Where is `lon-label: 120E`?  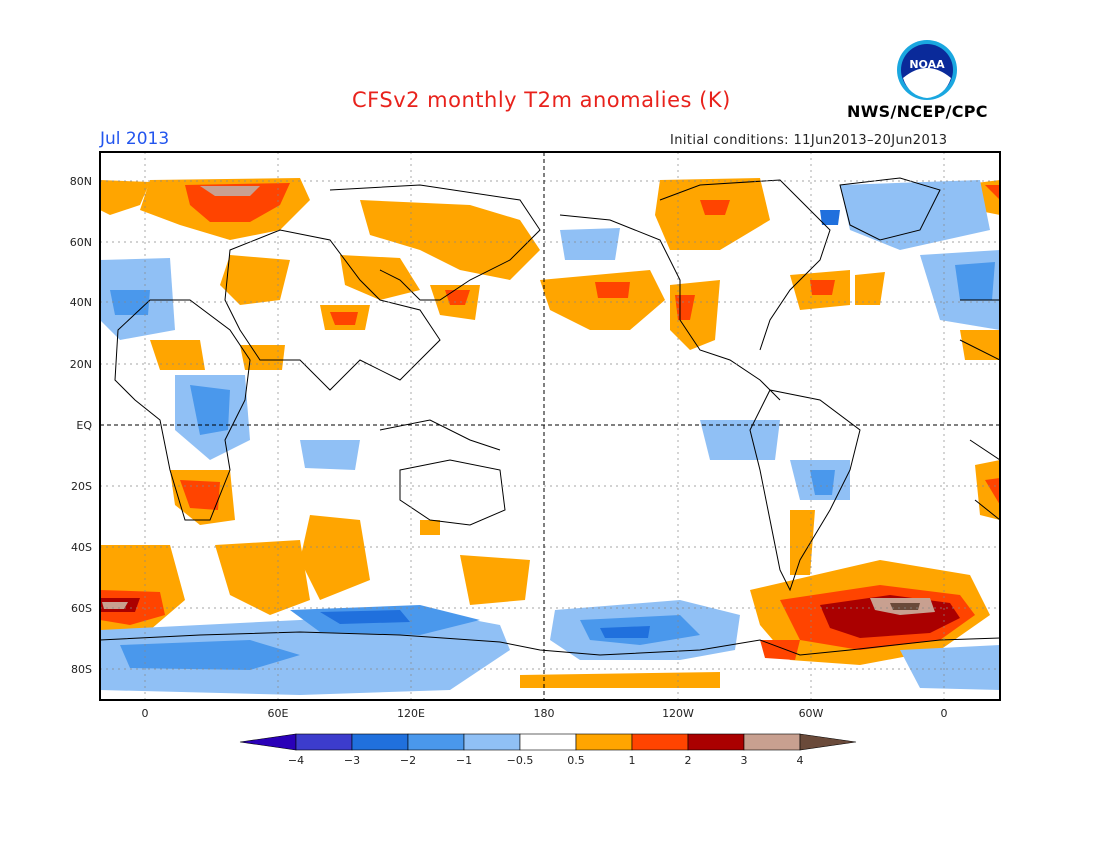 lon-label: 120E is located at coordinates (411, 713).